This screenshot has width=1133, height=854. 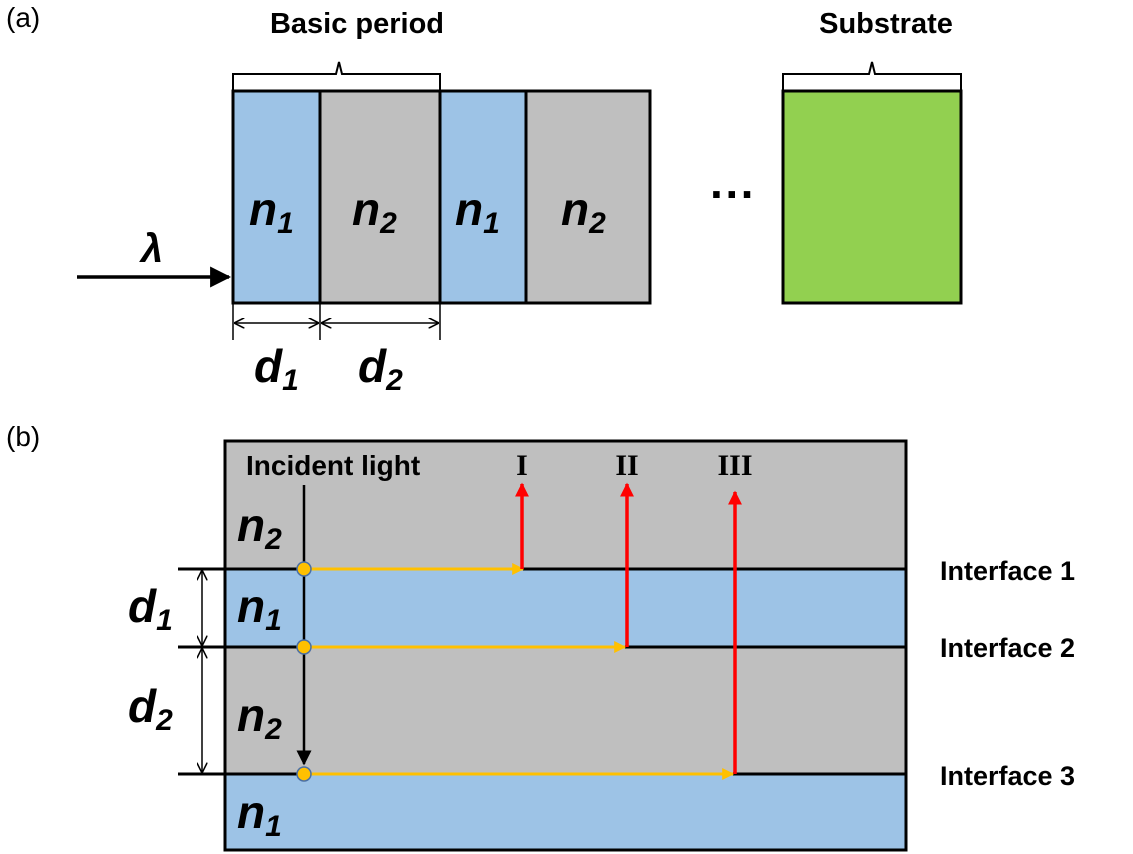 What do you see at coordinates (583, 211) in the screenshot?
I see `layer-a-label-4: n2` at bounding box center [583, 211].